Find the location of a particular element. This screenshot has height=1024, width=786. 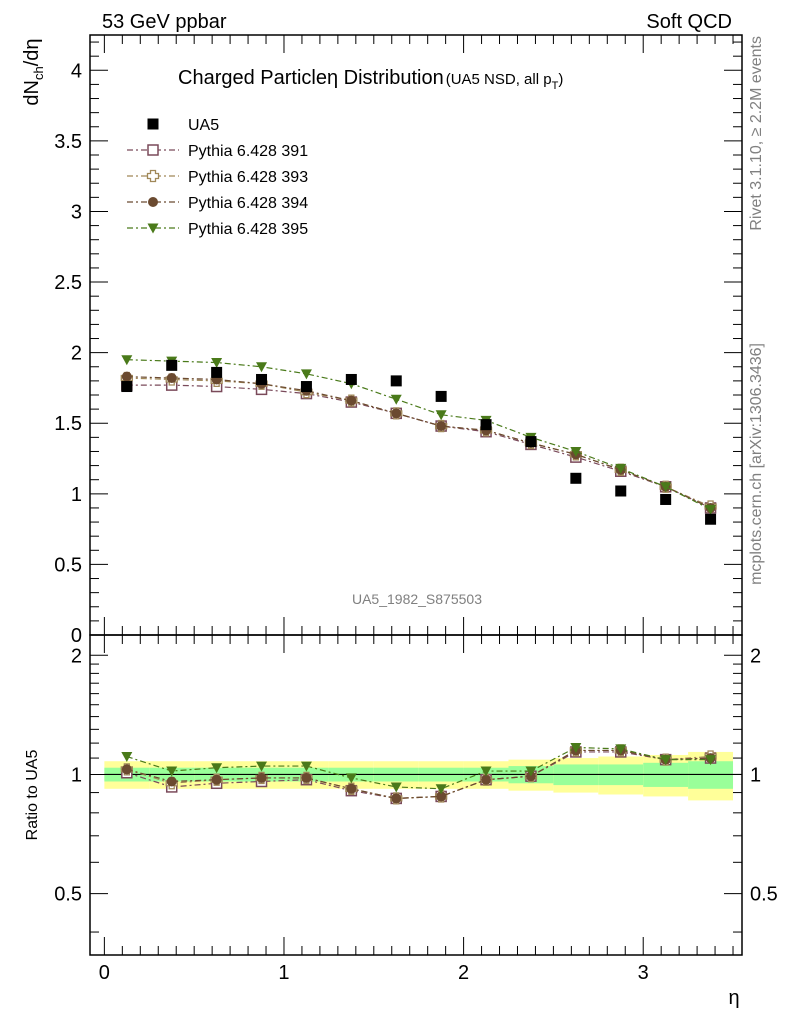

y-tick-label: 3.5 is located at coordinates (68, 142).